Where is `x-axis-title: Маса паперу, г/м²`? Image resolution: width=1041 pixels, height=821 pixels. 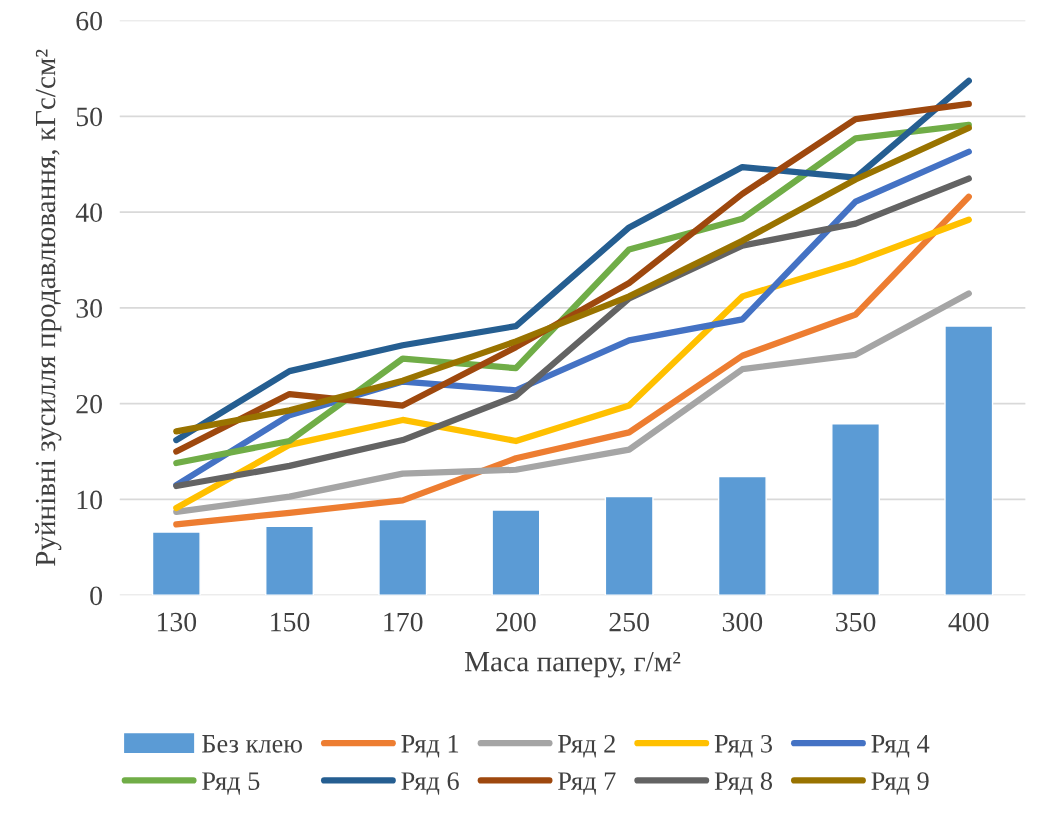
x-axis-title: Маса паперу, г/м² is located at coordinates (572, 664).